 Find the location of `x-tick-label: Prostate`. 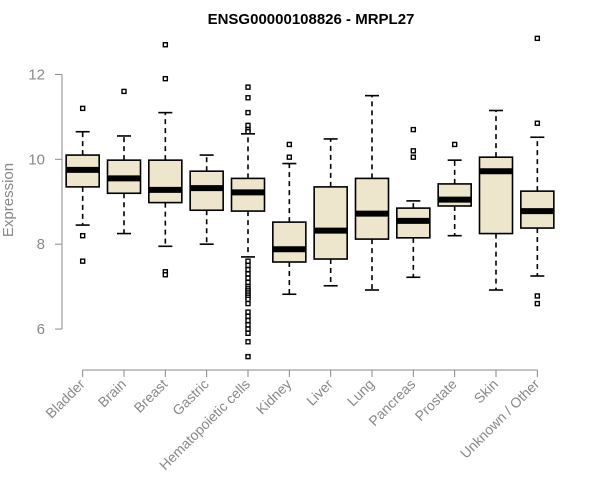

x-tick-label: Prostate is located at coordinates (436, 400).